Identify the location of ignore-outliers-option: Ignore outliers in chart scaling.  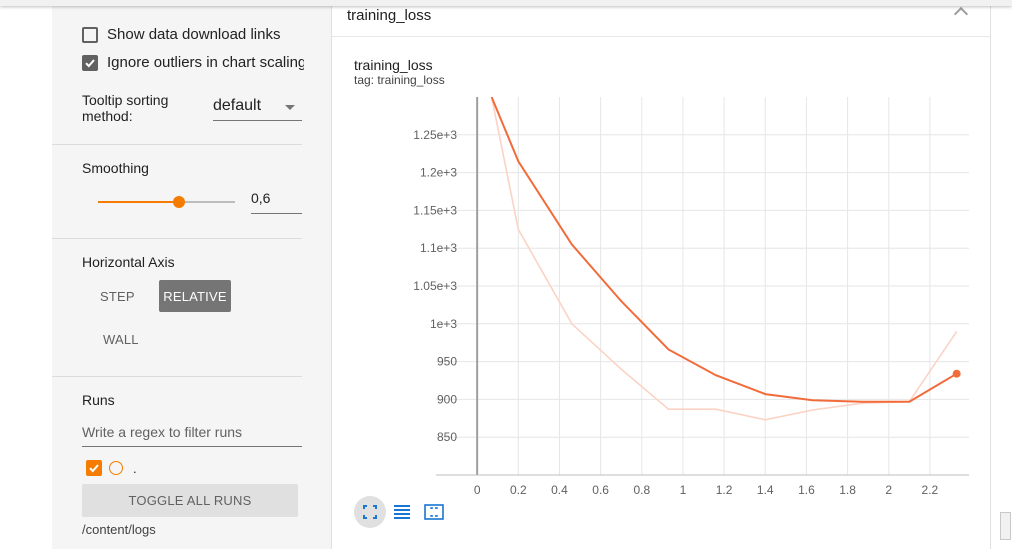
(193, 62).